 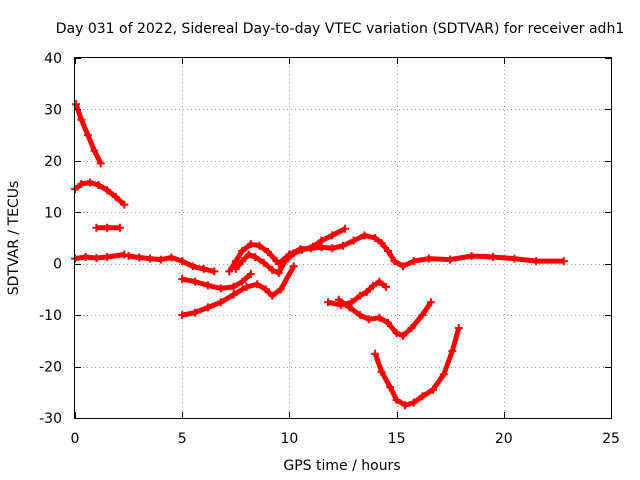 What do you see at coordinates (14, 238) in the screenshot?
I see `y-axis-label: SDTVAR / TECUs` at bounding box center [14, 238].